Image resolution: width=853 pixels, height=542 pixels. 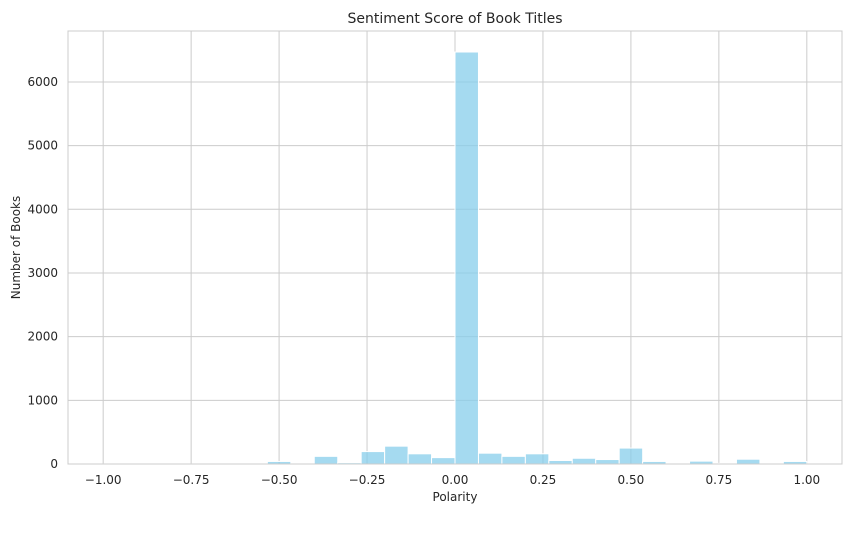 What do you see at coordinates (16, 248) in the screenshot?
I see `y-axis-label: Number of Books` at bounding box center [16, 248].